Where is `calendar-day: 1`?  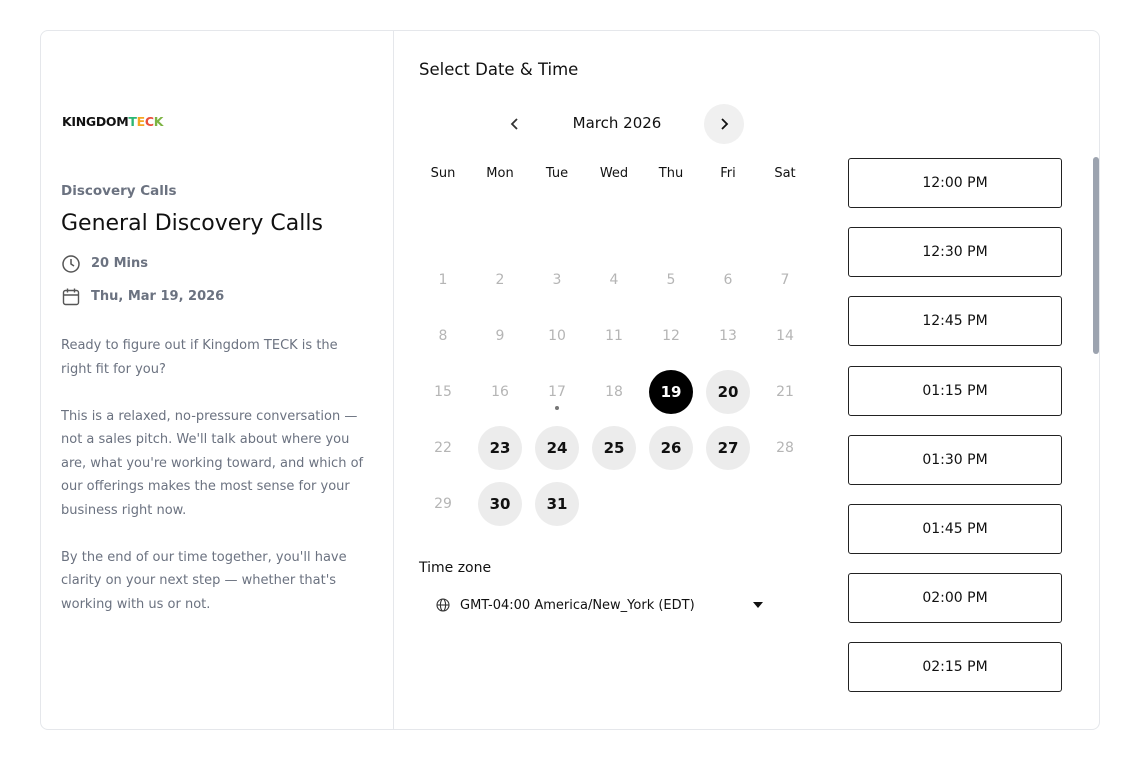 calendar-day: 1 is located at coordinates (443, 280).